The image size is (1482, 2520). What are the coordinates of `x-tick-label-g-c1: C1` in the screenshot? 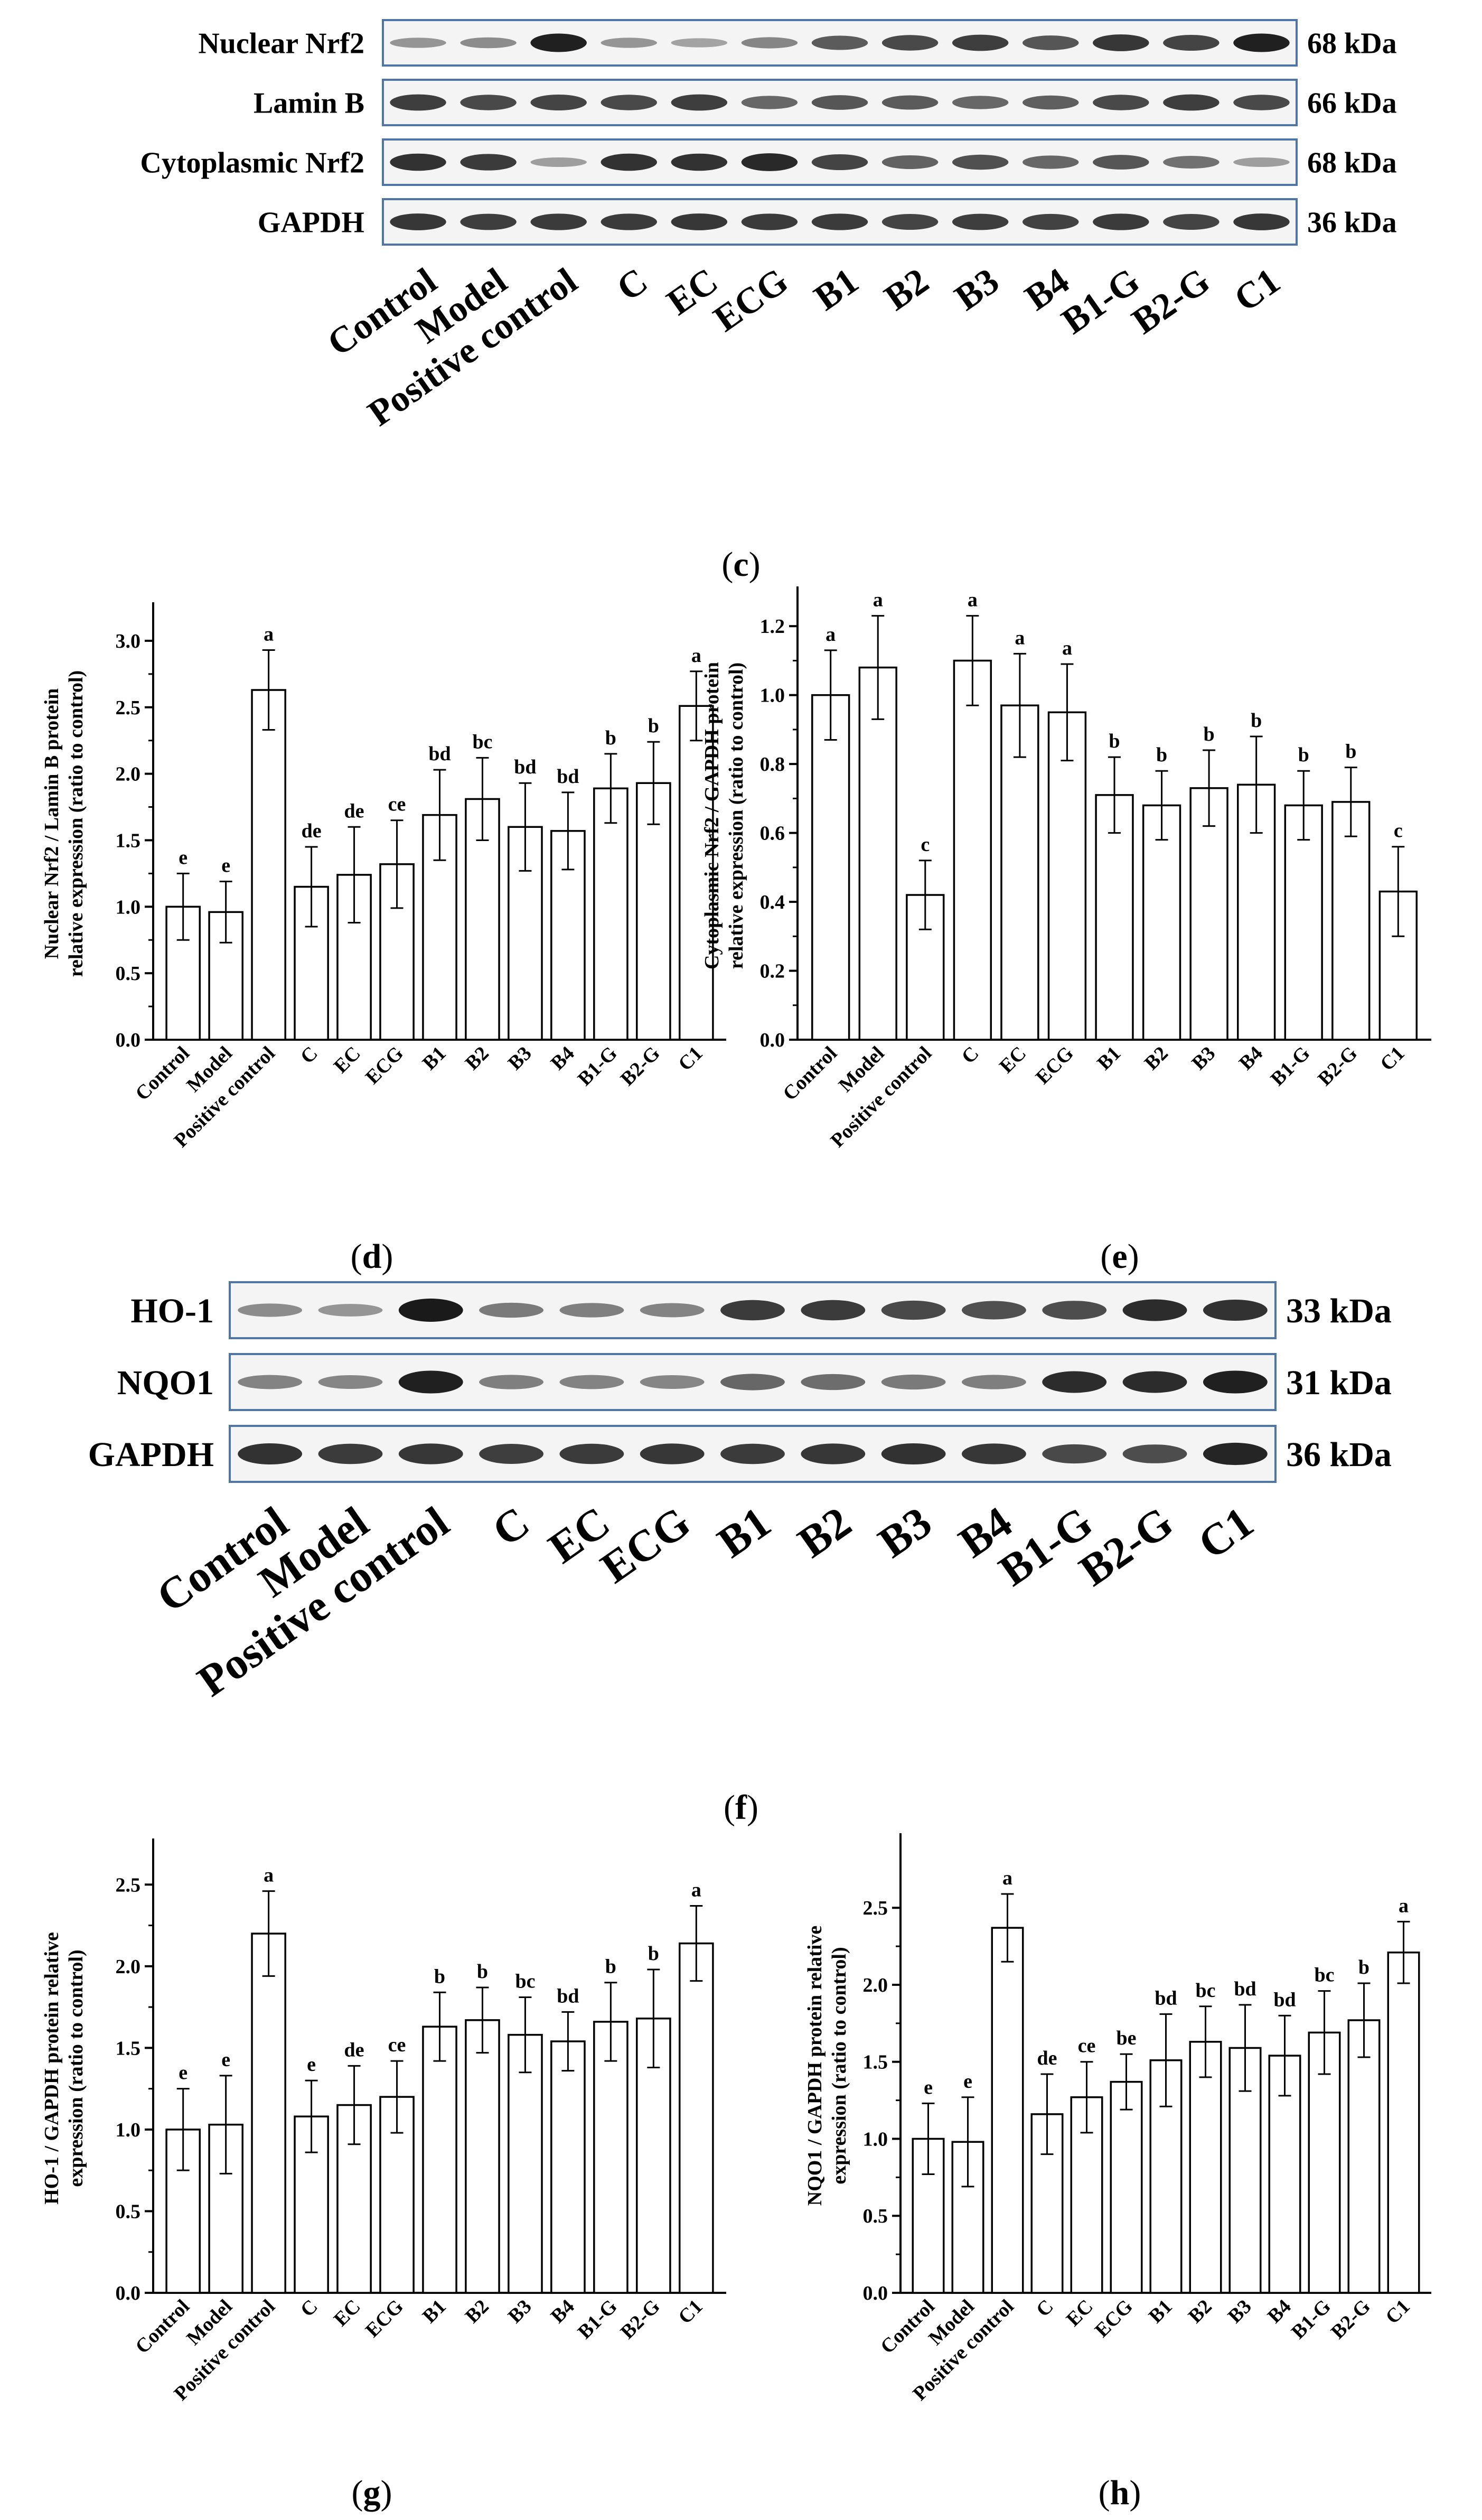 It's located at (690, 2312).